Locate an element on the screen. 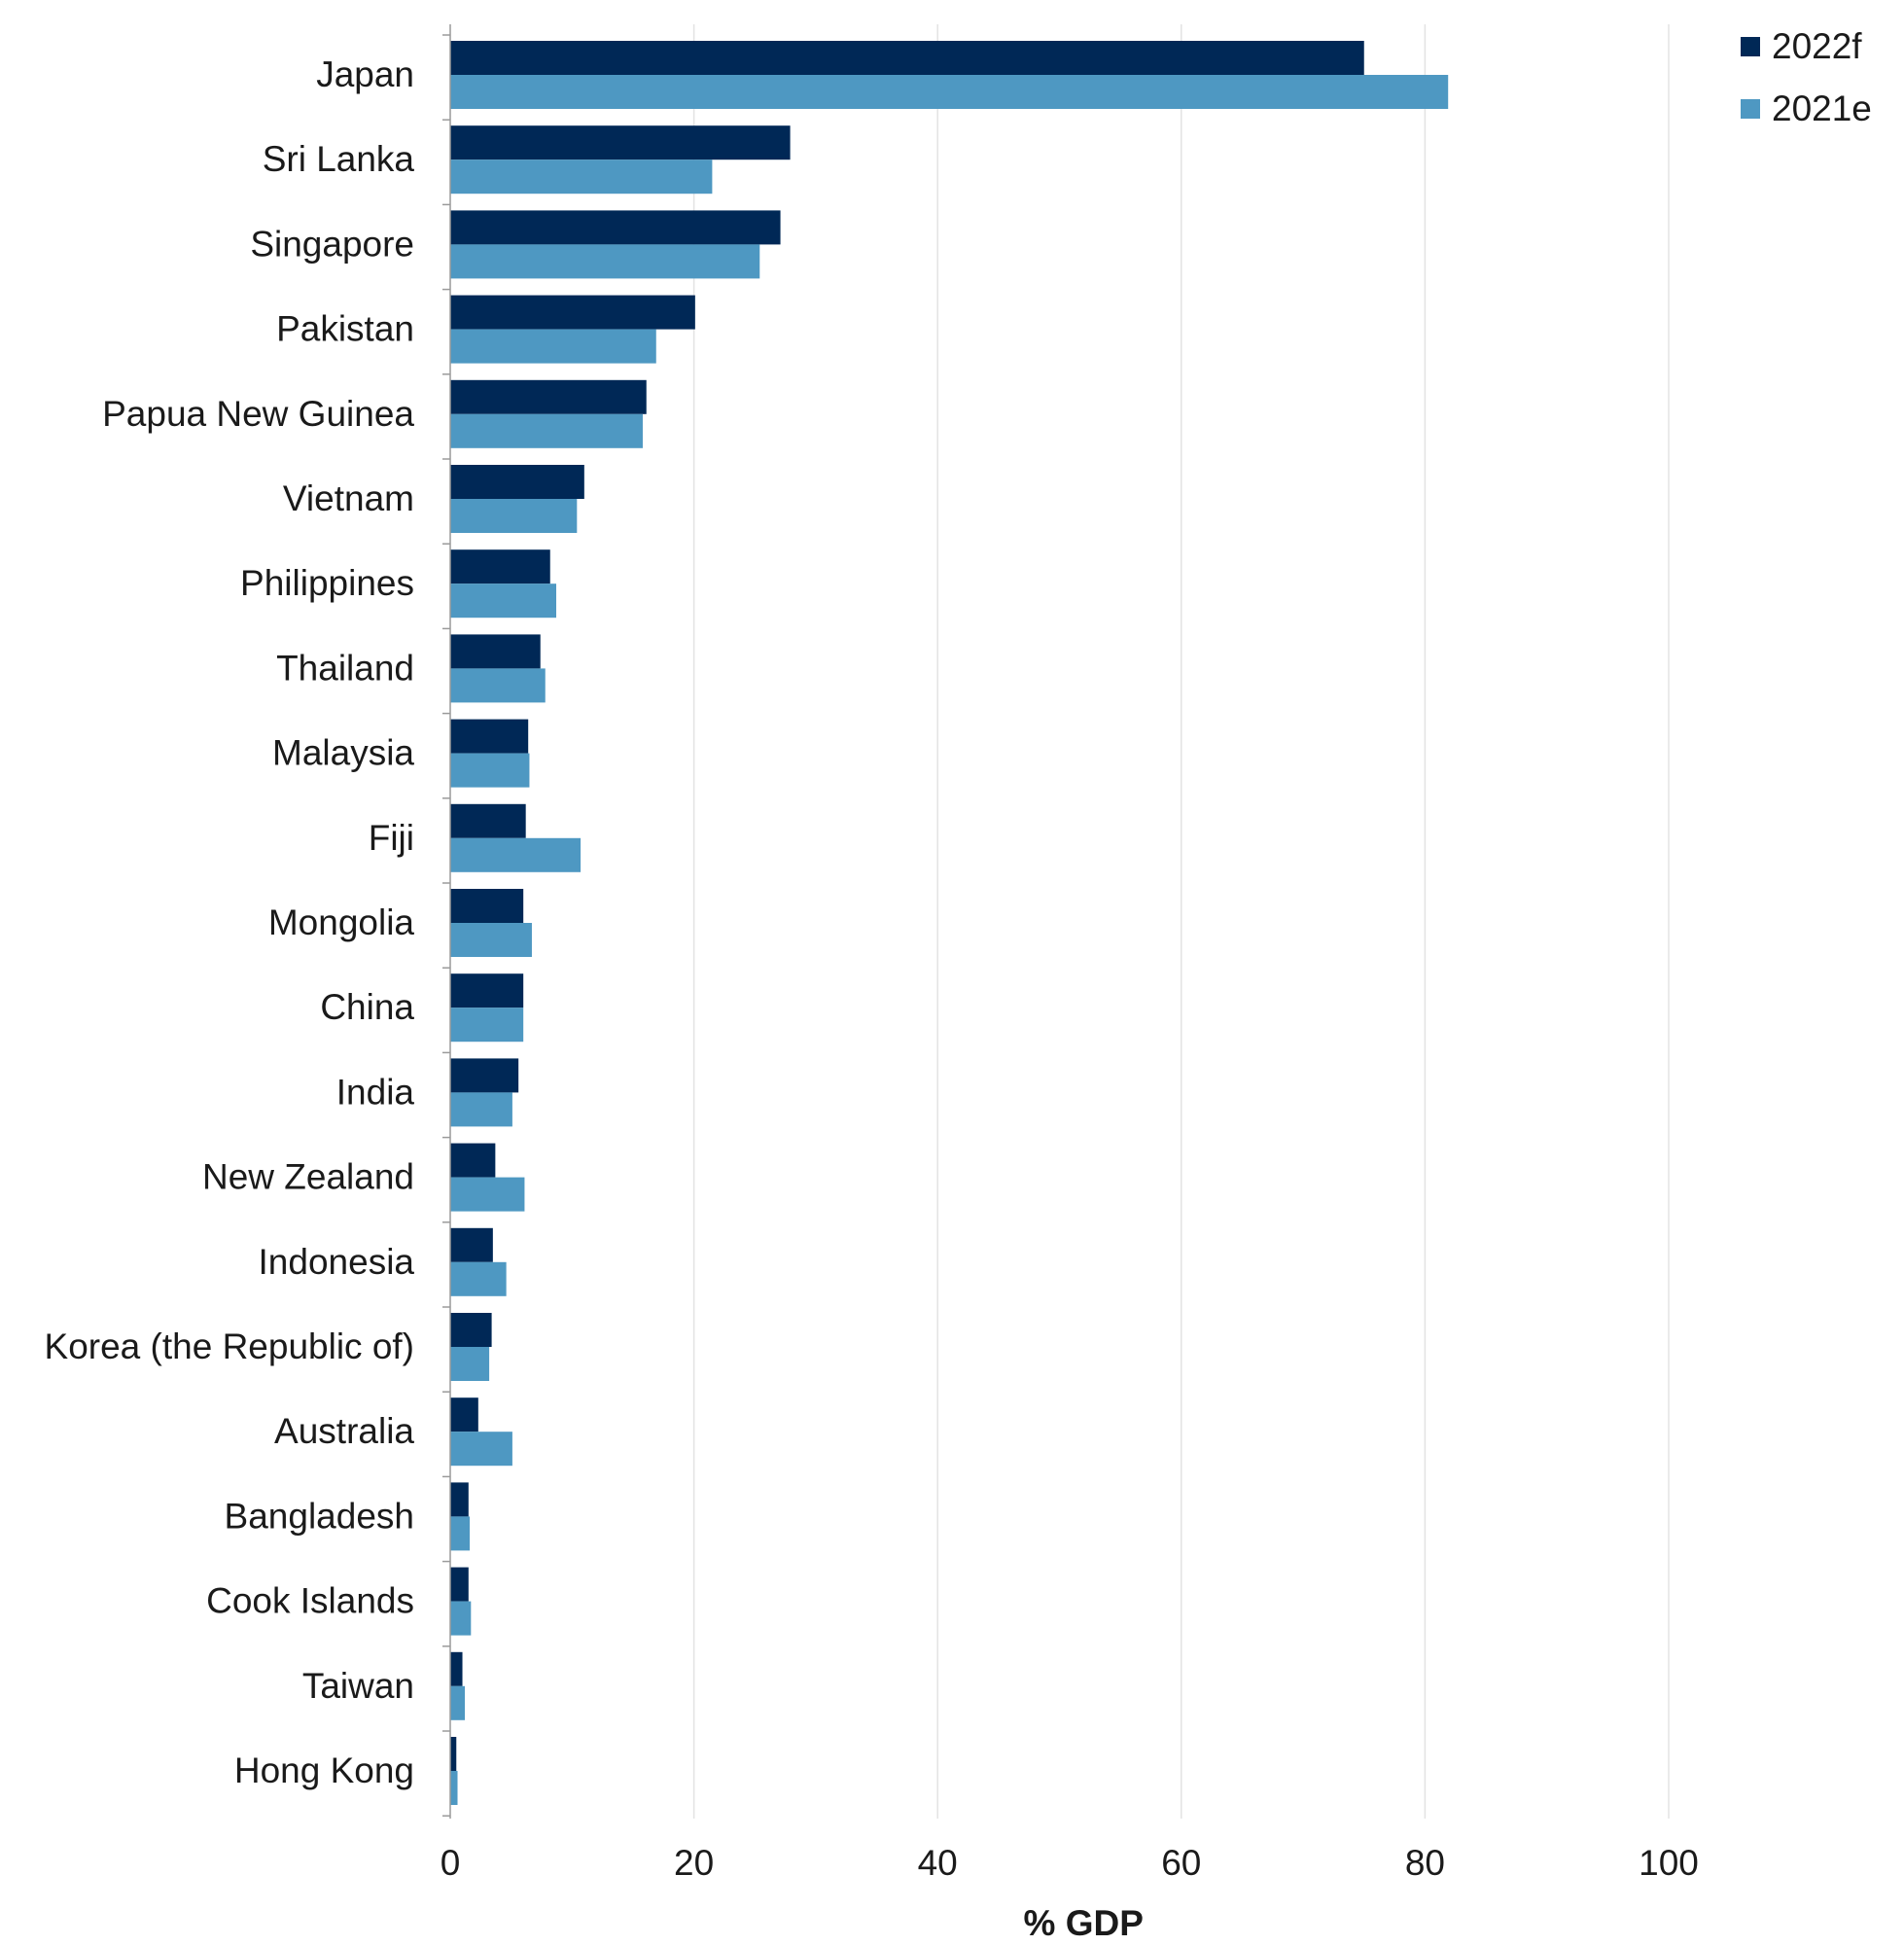  category-label: Indonesia is located at coordinates (337, 1262).